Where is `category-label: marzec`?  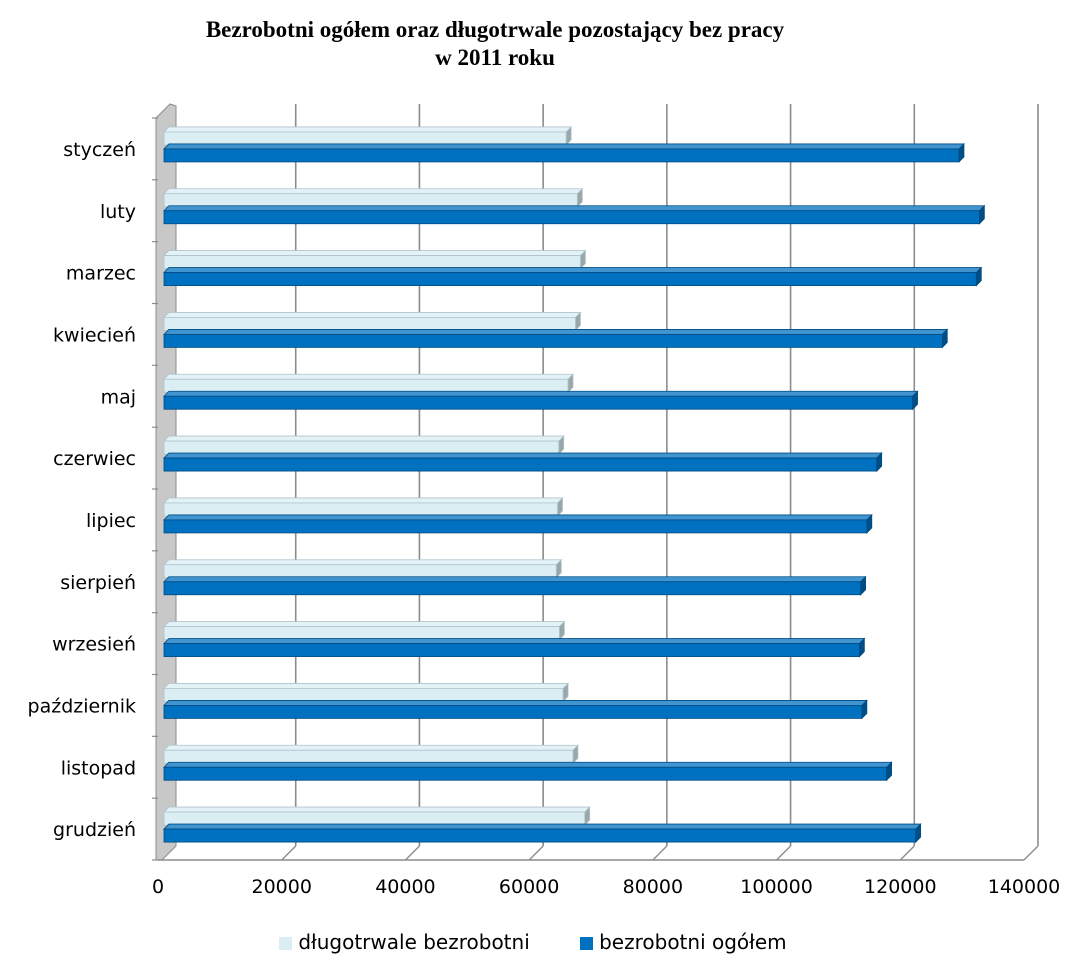
category-label: marzec is located at coordinates (101, 274).